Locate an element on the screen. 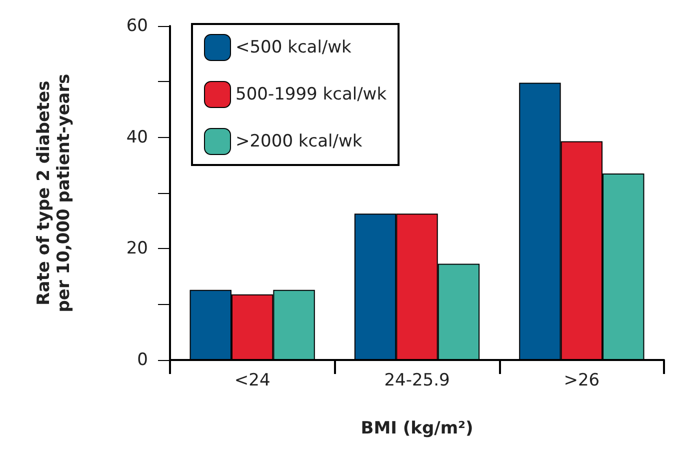  y-tick-label: 0 is located at coordinates (142, 360).